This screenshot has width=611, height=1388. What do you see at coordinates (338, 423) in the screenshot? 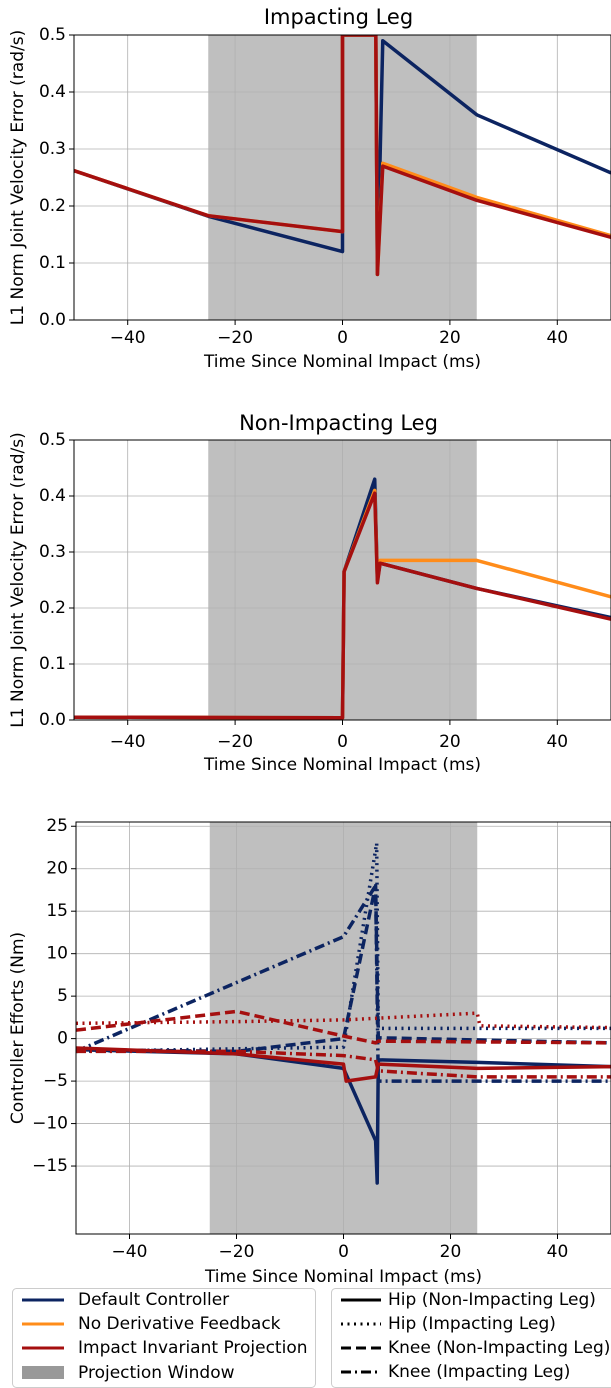
I see `subplot-title: Non-Impacting Leg` at bounding box center [338, 423].